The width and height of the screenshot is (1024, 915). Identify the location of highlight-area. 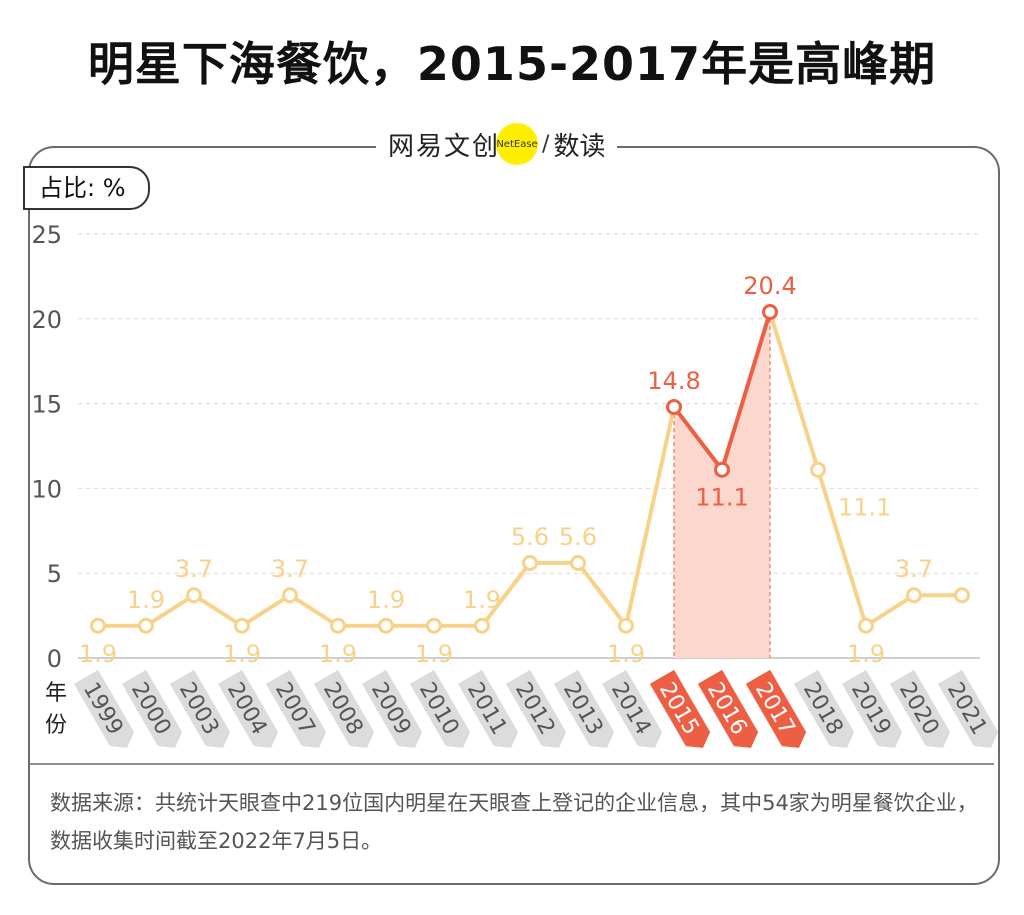
(722, 485).